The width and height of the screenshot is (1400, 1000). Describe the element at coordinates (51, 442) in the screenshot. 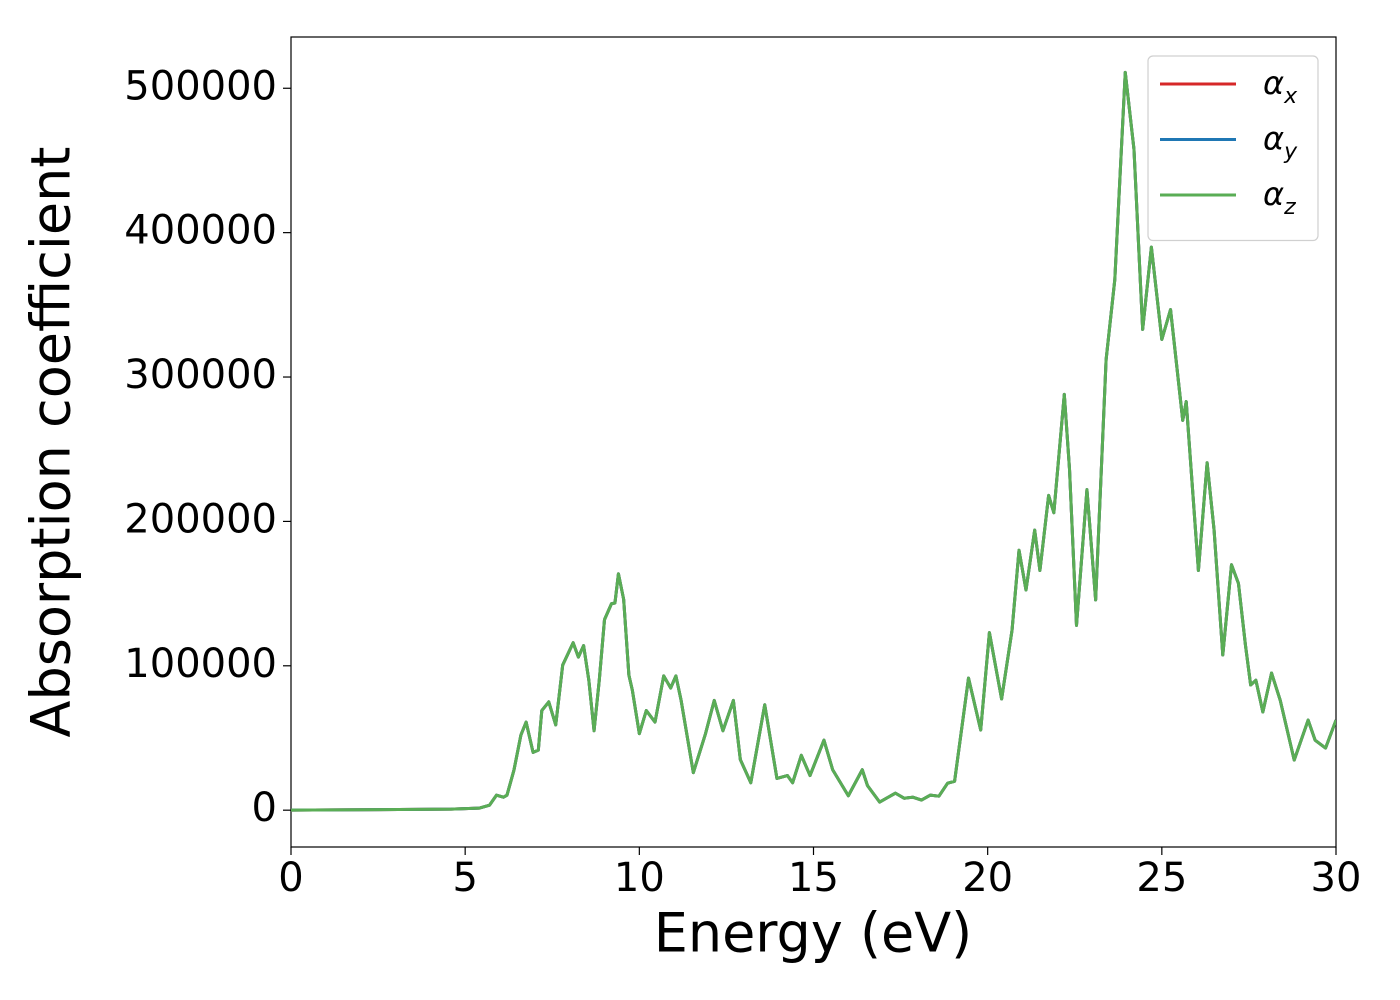

I see `y-axis-label: Absorption coefficient` at that location.